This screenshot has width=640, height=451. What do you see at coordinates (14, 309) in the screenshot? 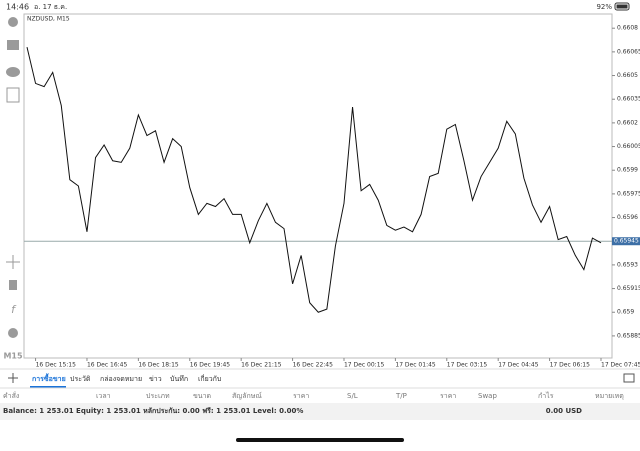
I see `indicators-icon: f` at bounding box center [14, 309].